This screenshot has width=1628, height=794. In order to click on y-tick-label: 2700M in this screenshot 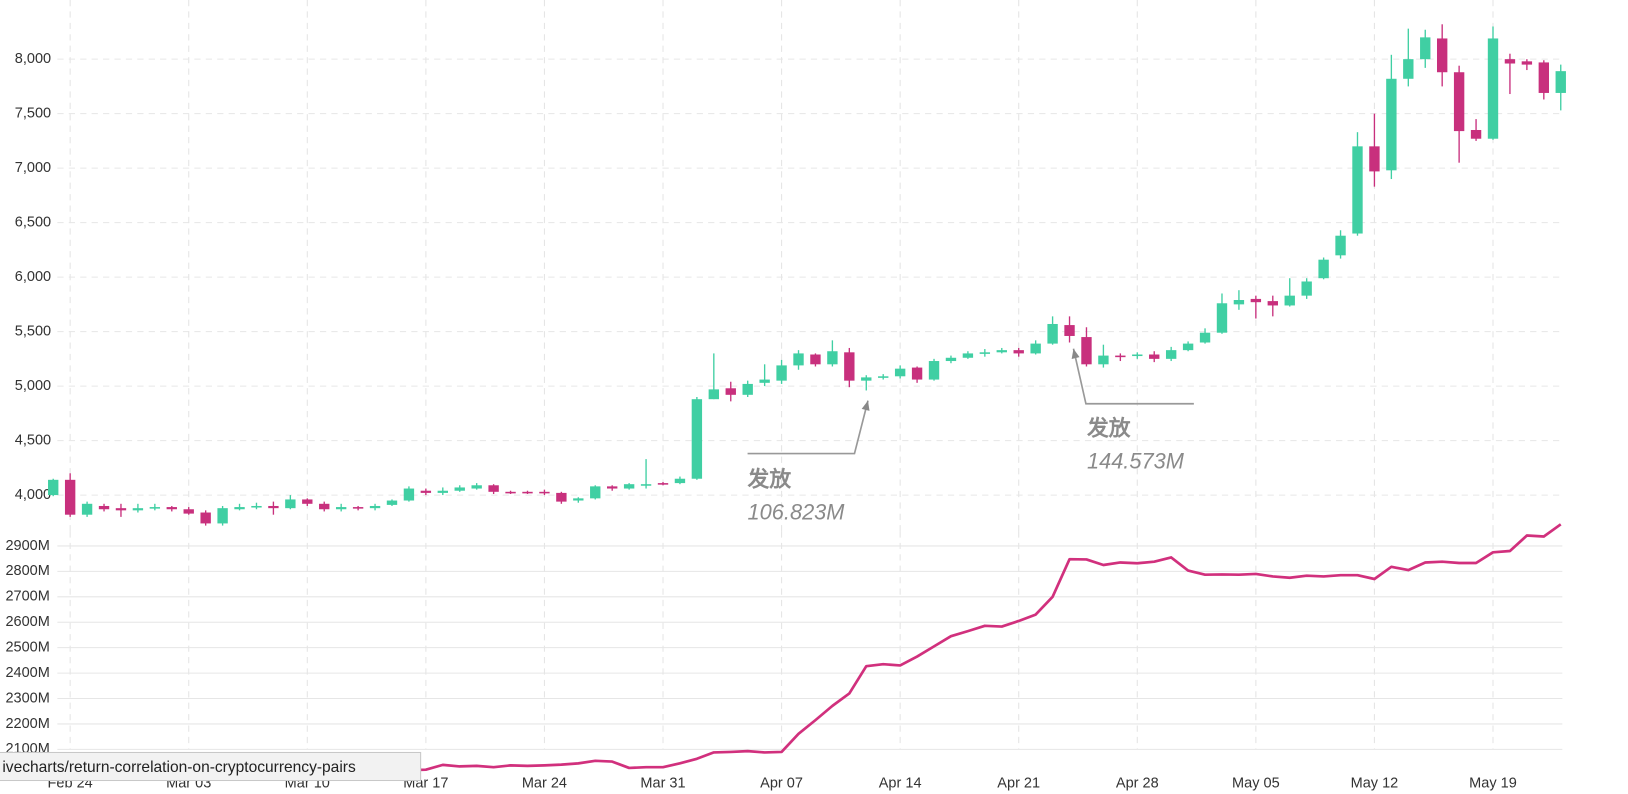, I will do `click(27, 597)`.